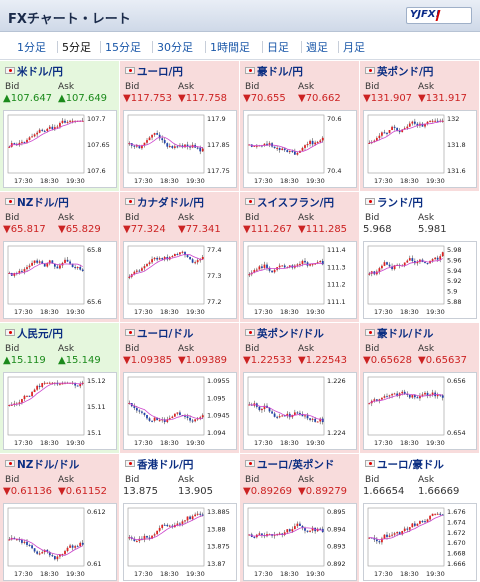  Describe the element at coordinates (40, 334) in the screenshot. I see `pair-name: 人民元/円` at that location.